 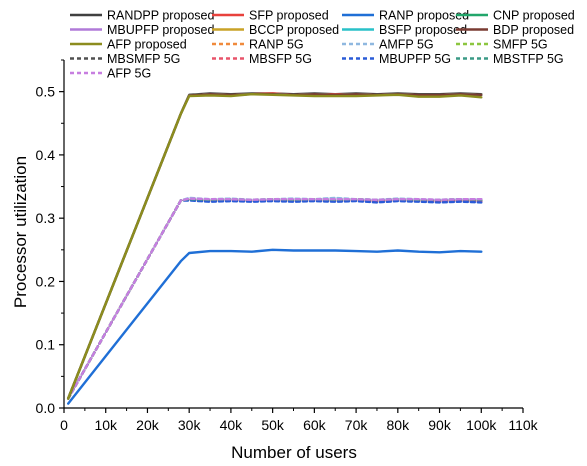 What do you see at coordinates (528, 59) in the screenshot?
I see `legend-label: MBSTFP 5G` at bounding box center [528, 59].